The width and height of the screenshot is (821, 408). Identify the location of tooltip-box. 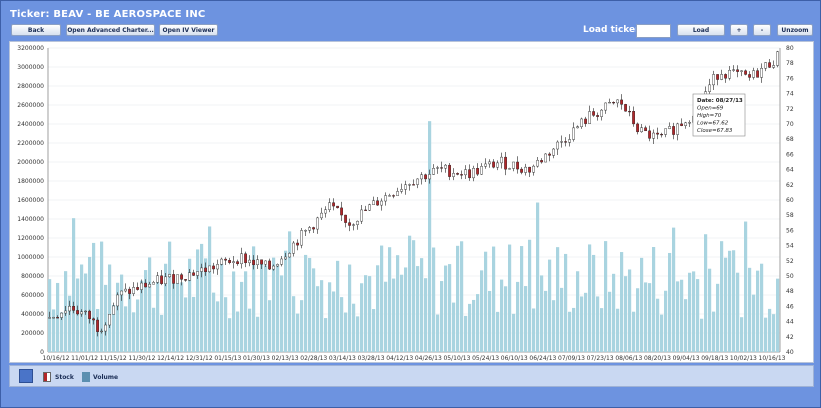
(719, 115).